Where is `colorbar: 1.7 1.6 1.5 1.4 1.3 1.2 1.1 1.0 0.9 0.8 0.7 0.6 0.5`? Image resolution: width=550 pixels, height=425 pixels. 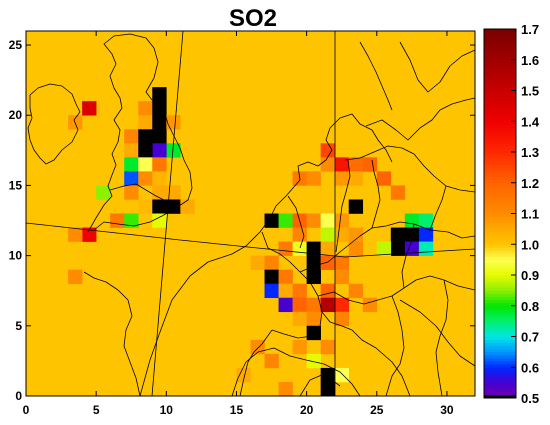
colorbar: 1.7 1.6 1.5 1.4 1.3 1.2 1.1 1.0 0.9 0.8 0.7 0.6 0.5 is located at coordinates (511, 214).